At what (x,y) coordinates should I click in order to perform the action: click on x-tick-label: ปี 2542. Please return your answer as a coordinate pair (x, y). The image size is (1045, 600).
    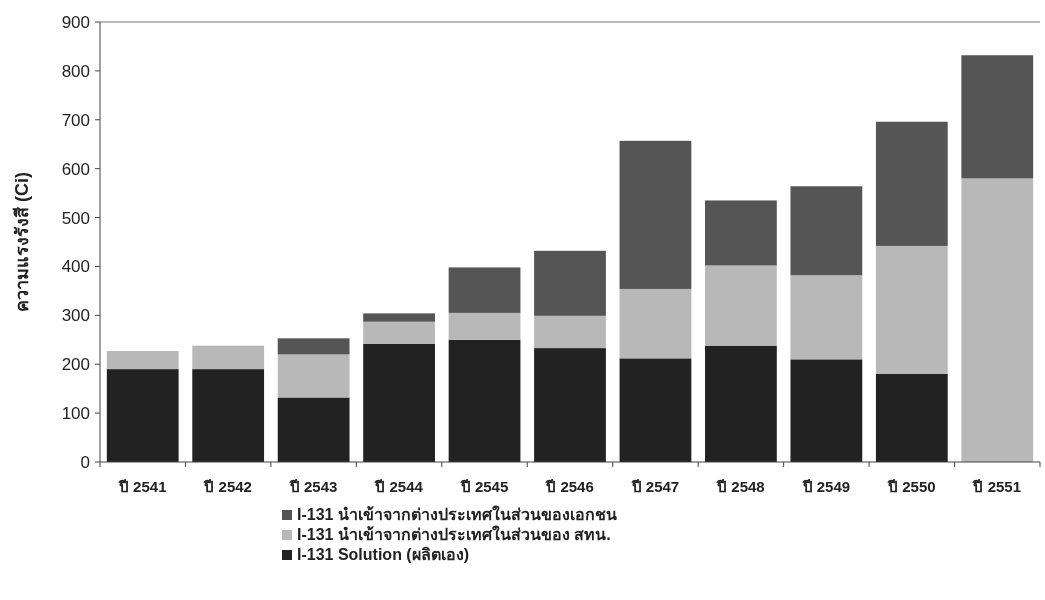
    Looking at the image, I should click on (227, 486).